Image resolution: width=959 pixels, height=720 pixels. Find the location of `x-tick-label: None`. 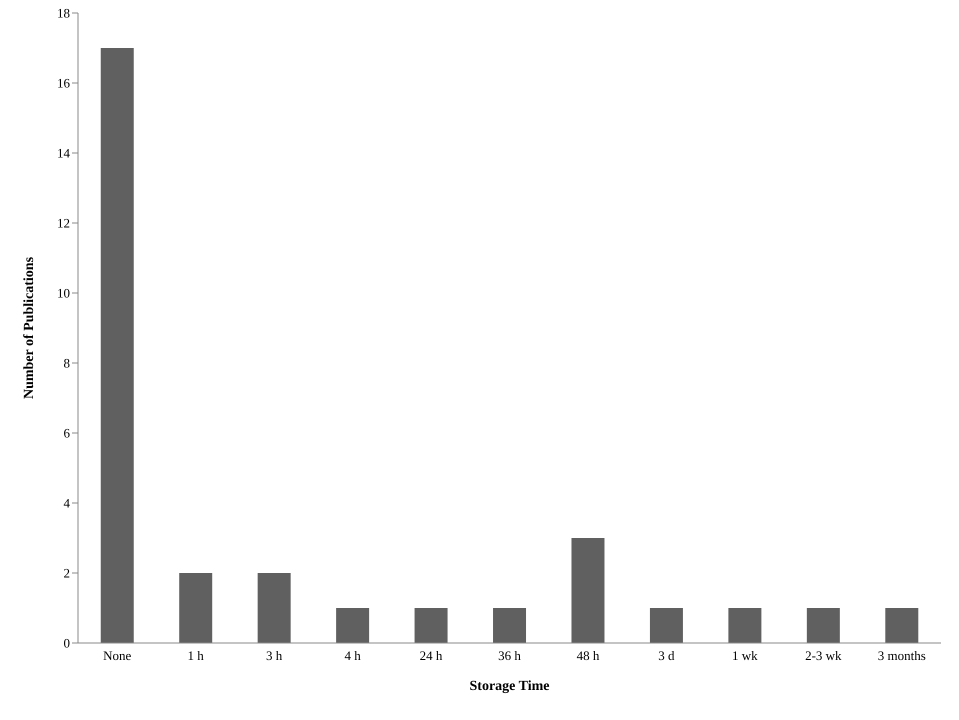

x-tick-label: None is located at coordinates (117, 656).